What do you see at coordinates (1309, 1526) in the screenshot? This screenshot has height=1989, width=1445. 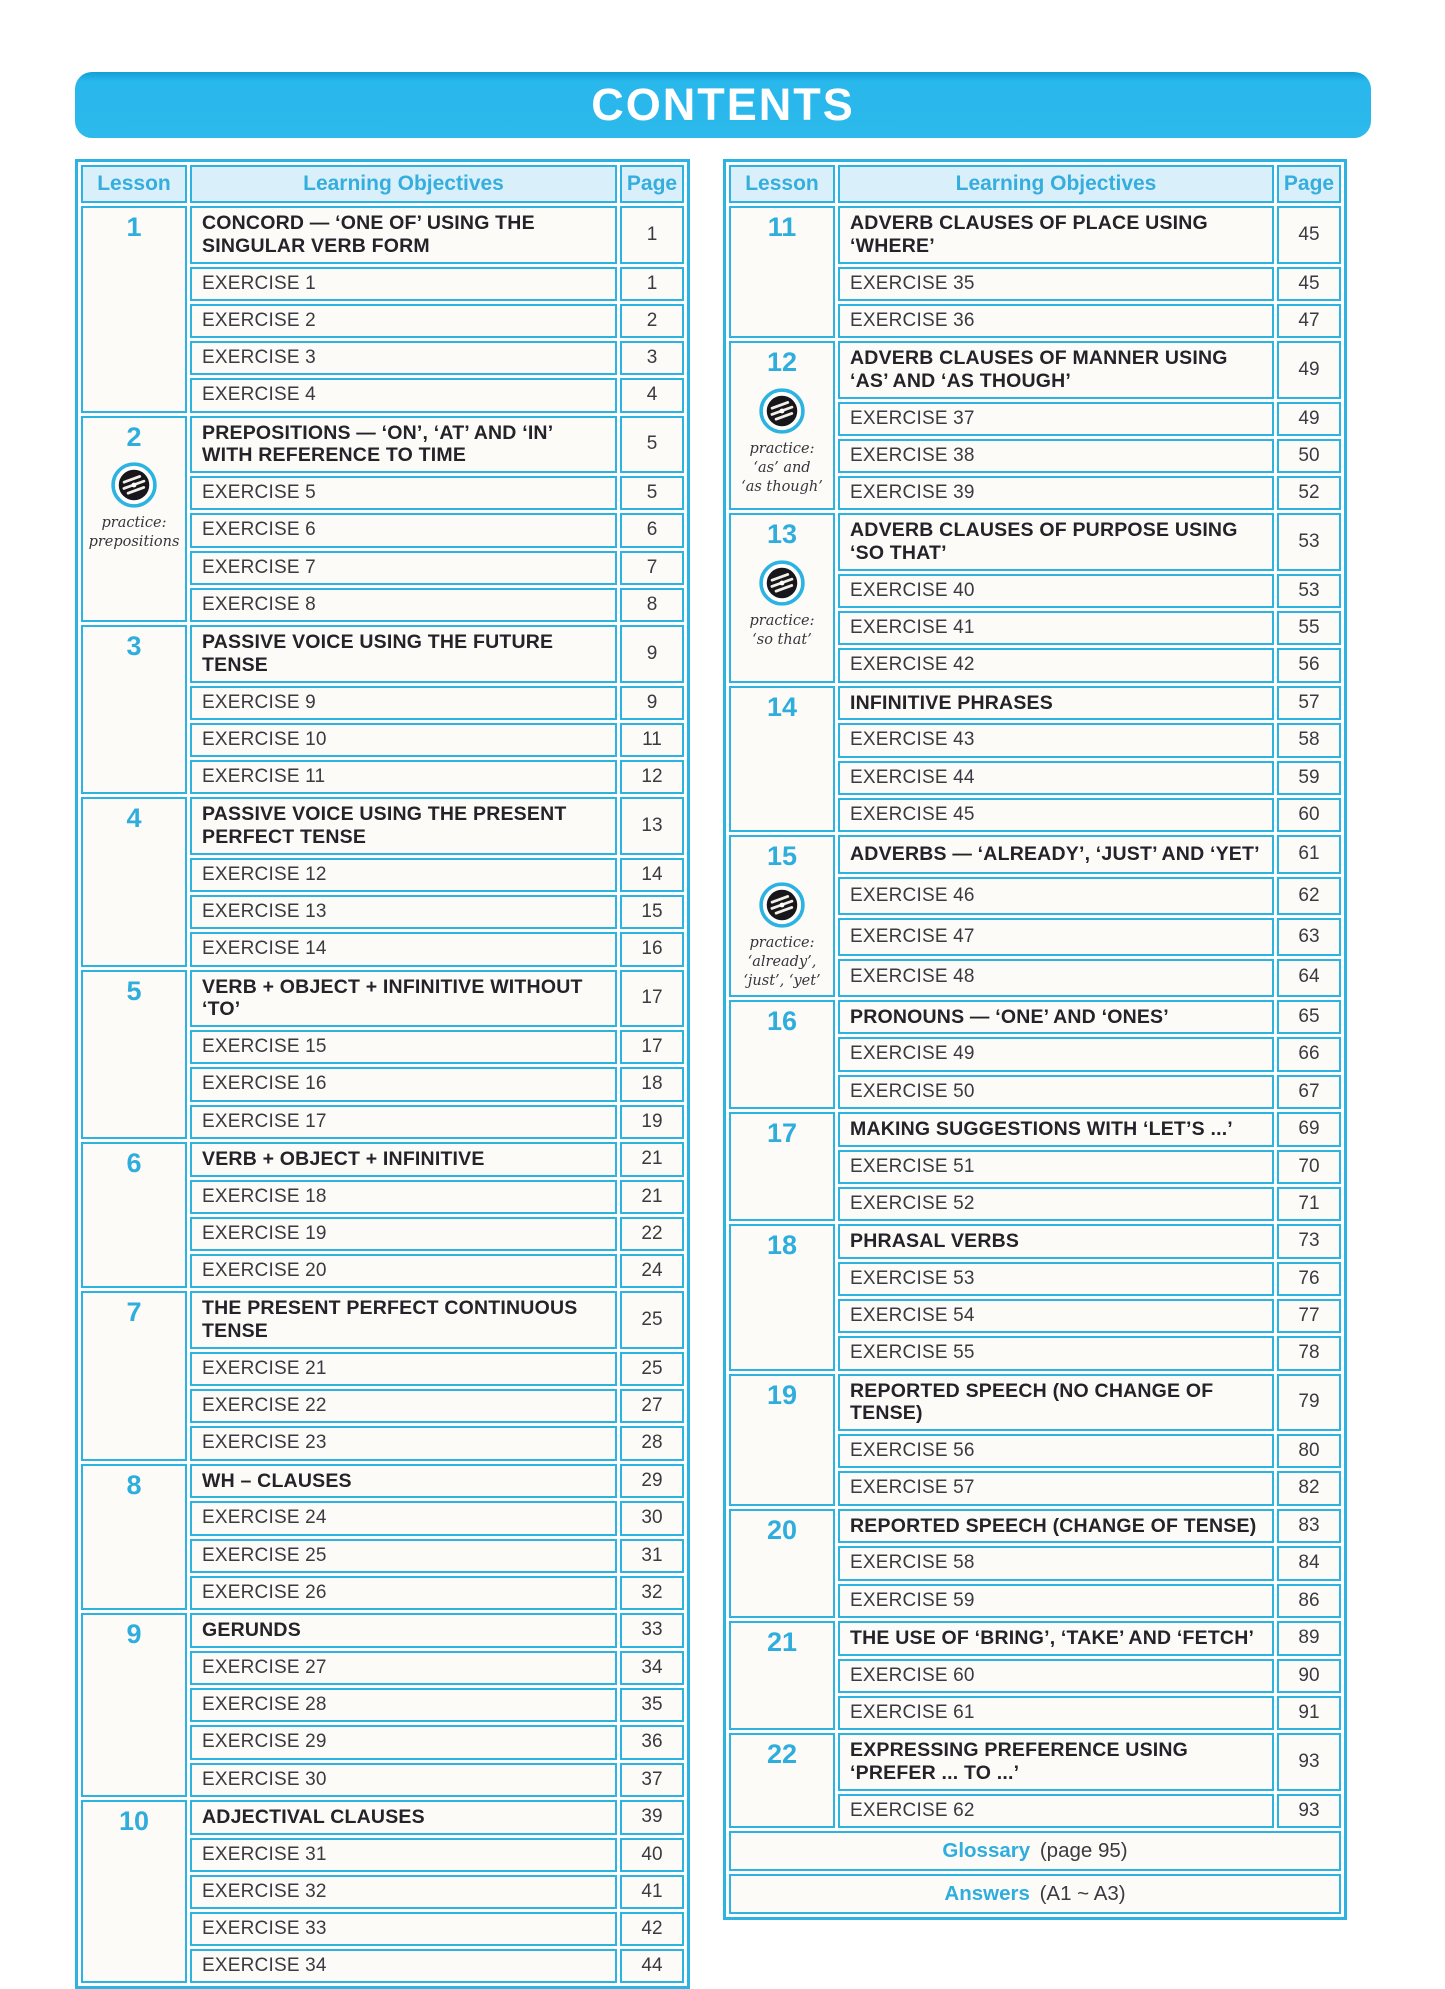 I see `page-number: 83` at bounding box center [1309, 1526].